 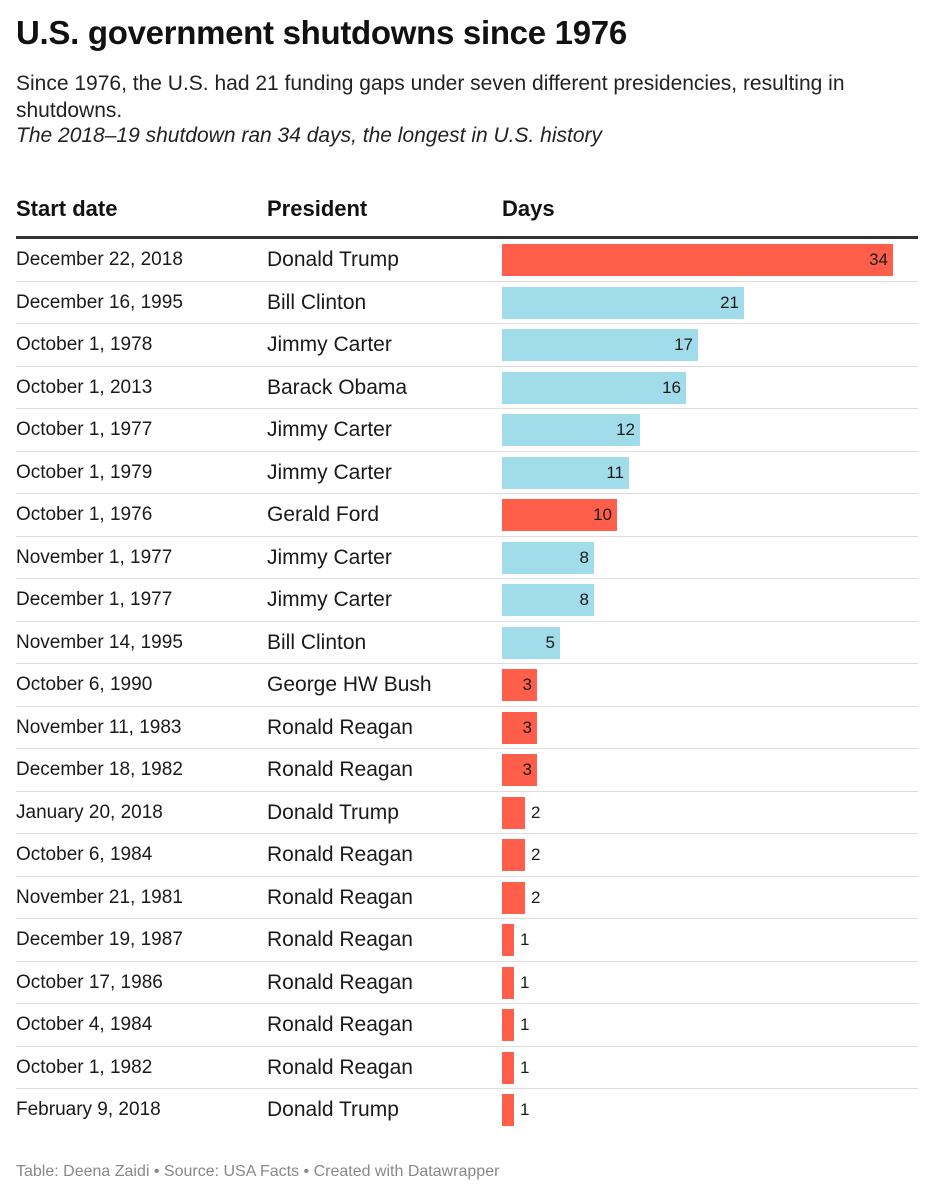 What do you see at coordinates (84, 387) in the screenshot?
I see `start-date-cell: October 1, 2013` at bounding box center [84, 387].